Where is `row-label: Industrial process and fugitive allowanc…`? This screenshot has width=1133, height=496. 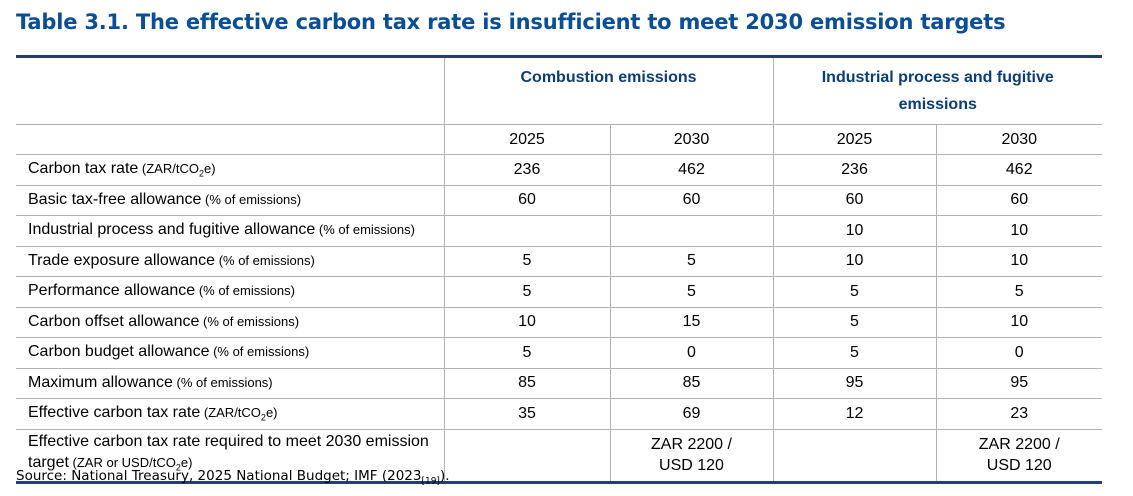 row-label: Industrial process and fugitive allowanc… is located at coordinates (230, 231).